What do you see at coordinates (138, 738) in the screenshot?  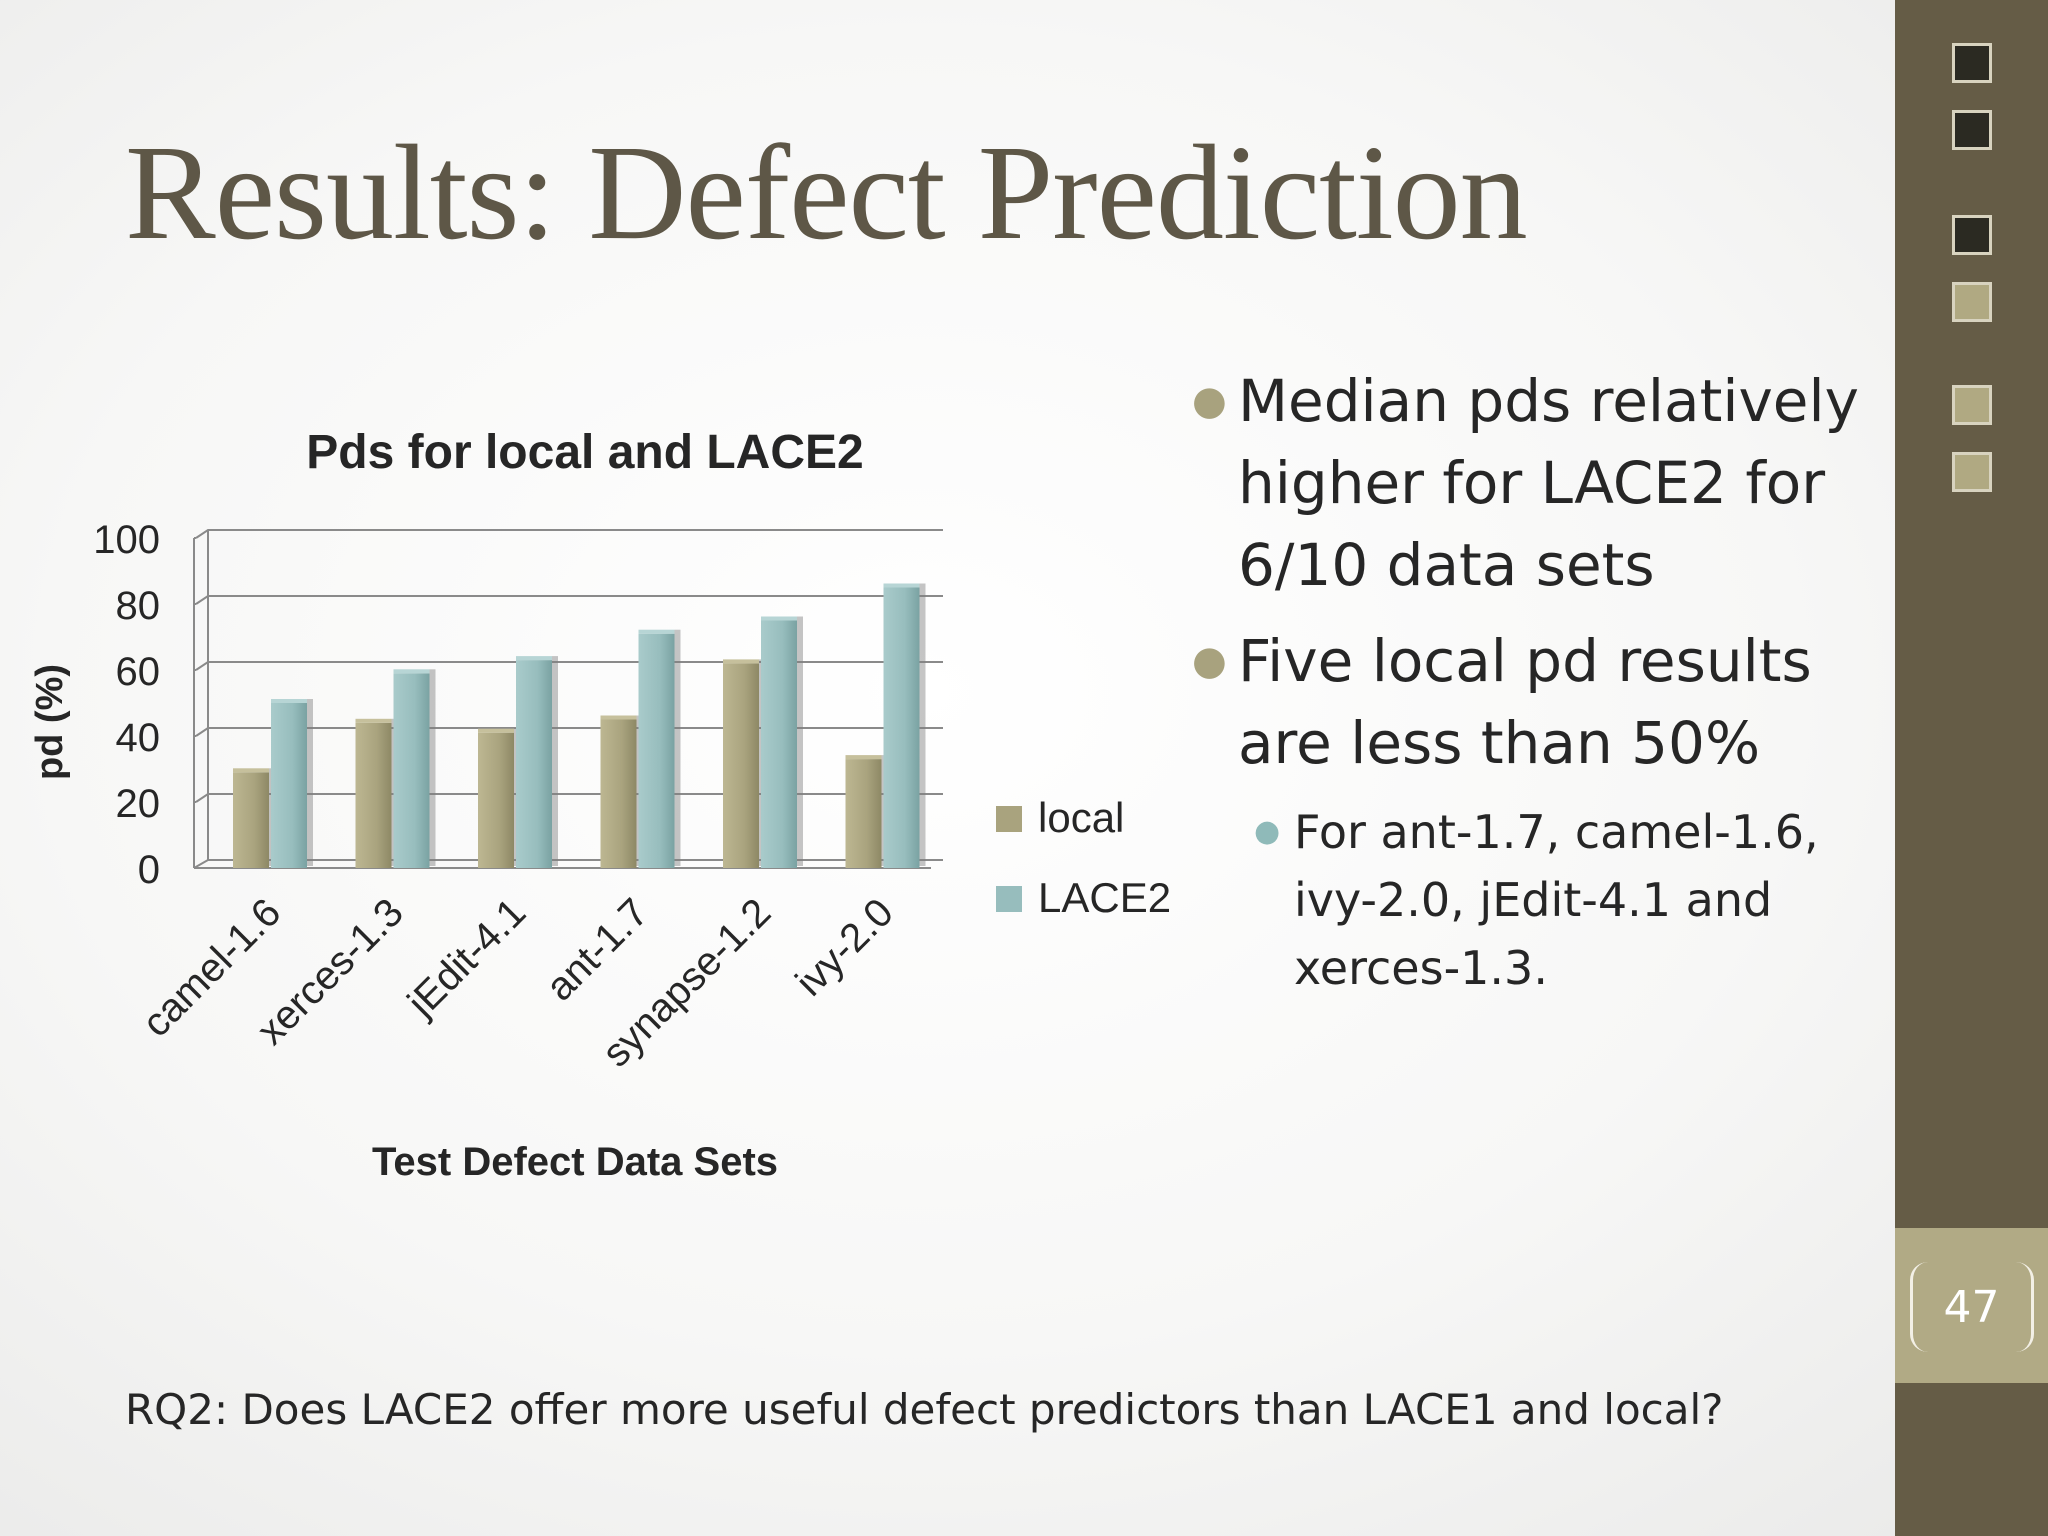 I see `y-tick-label: 40` at bounding box center [138, 738].